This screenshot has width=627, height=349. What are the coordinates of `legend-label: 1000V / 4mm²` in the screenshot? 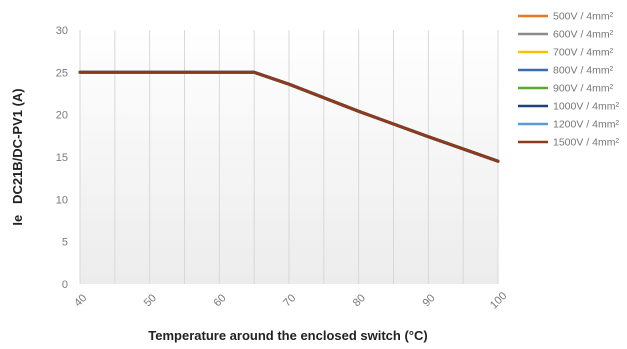 It's located at (586, 107).